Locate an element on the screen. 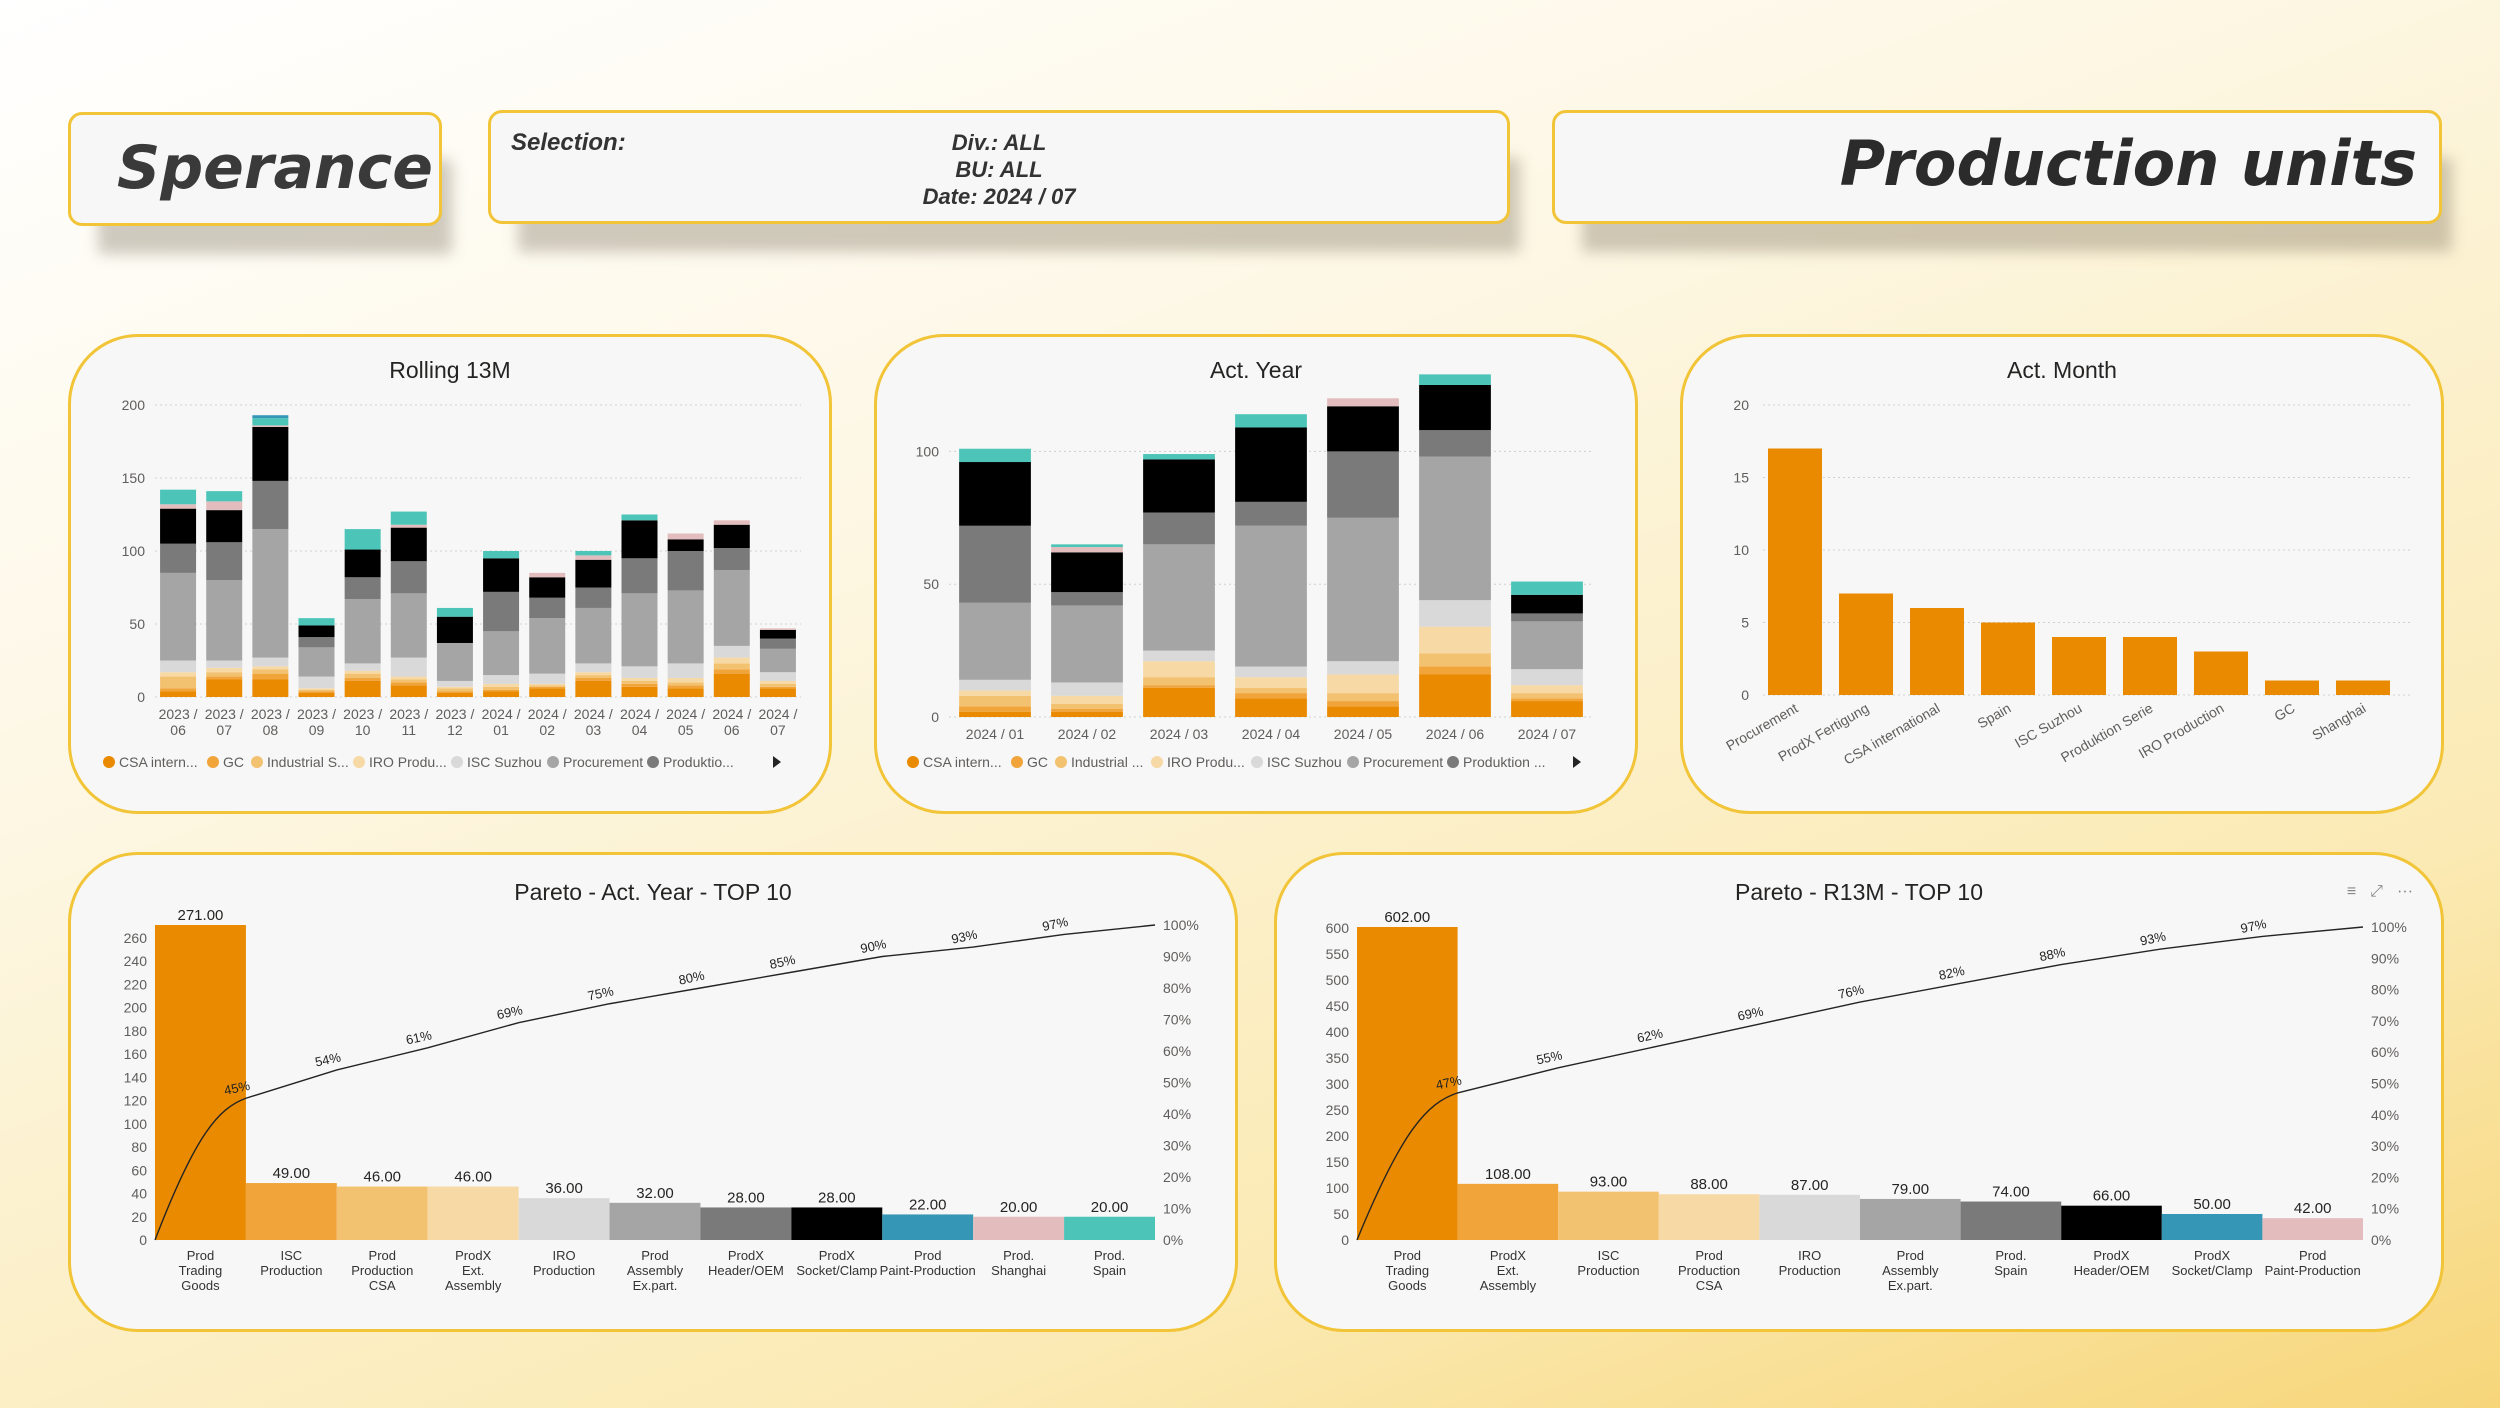 The height and width of the screenshot is (1408, 2500). more-options-icon: ⋯ is located at coordinates (2411, 891).